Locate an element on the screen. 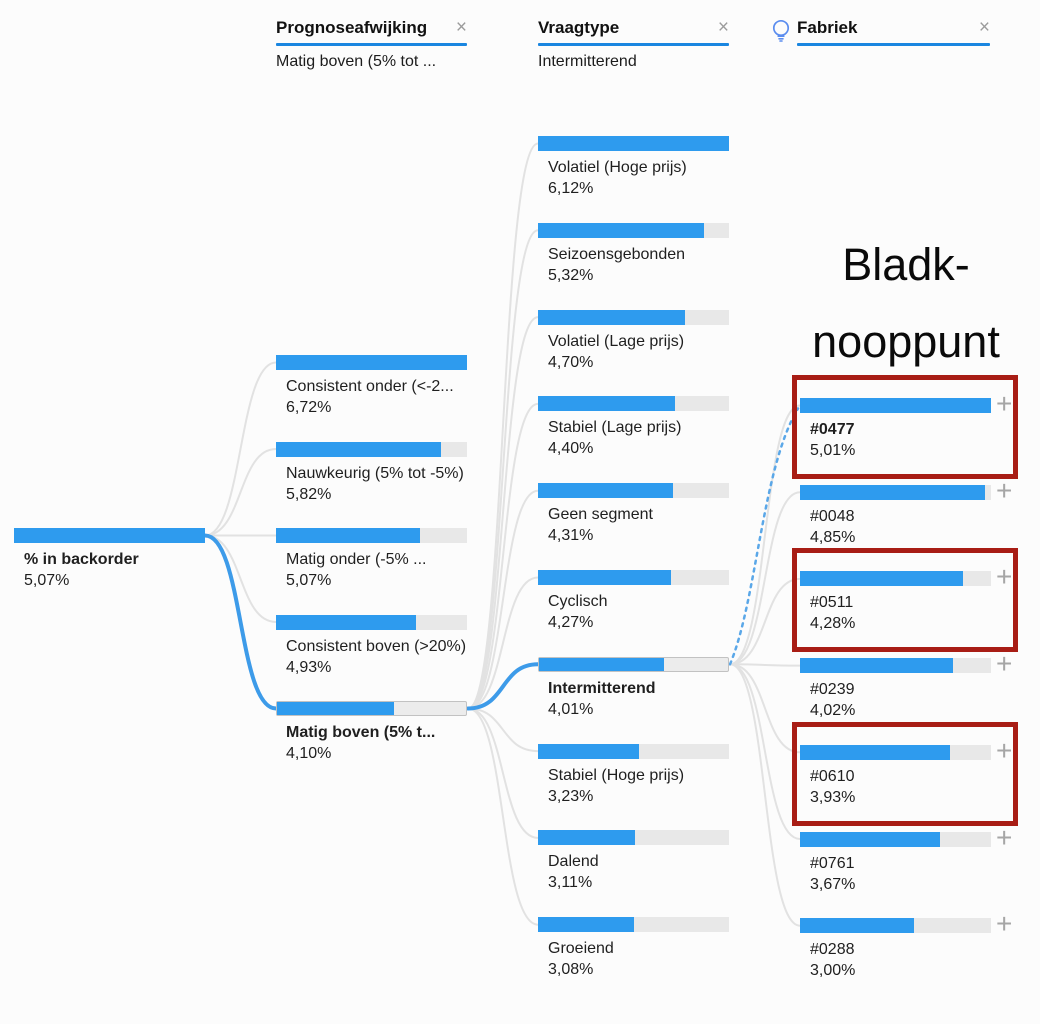 The image size is (1040, 1024). node-label: Stabiel (Lage prijs) is located at coordinates (615, 428).